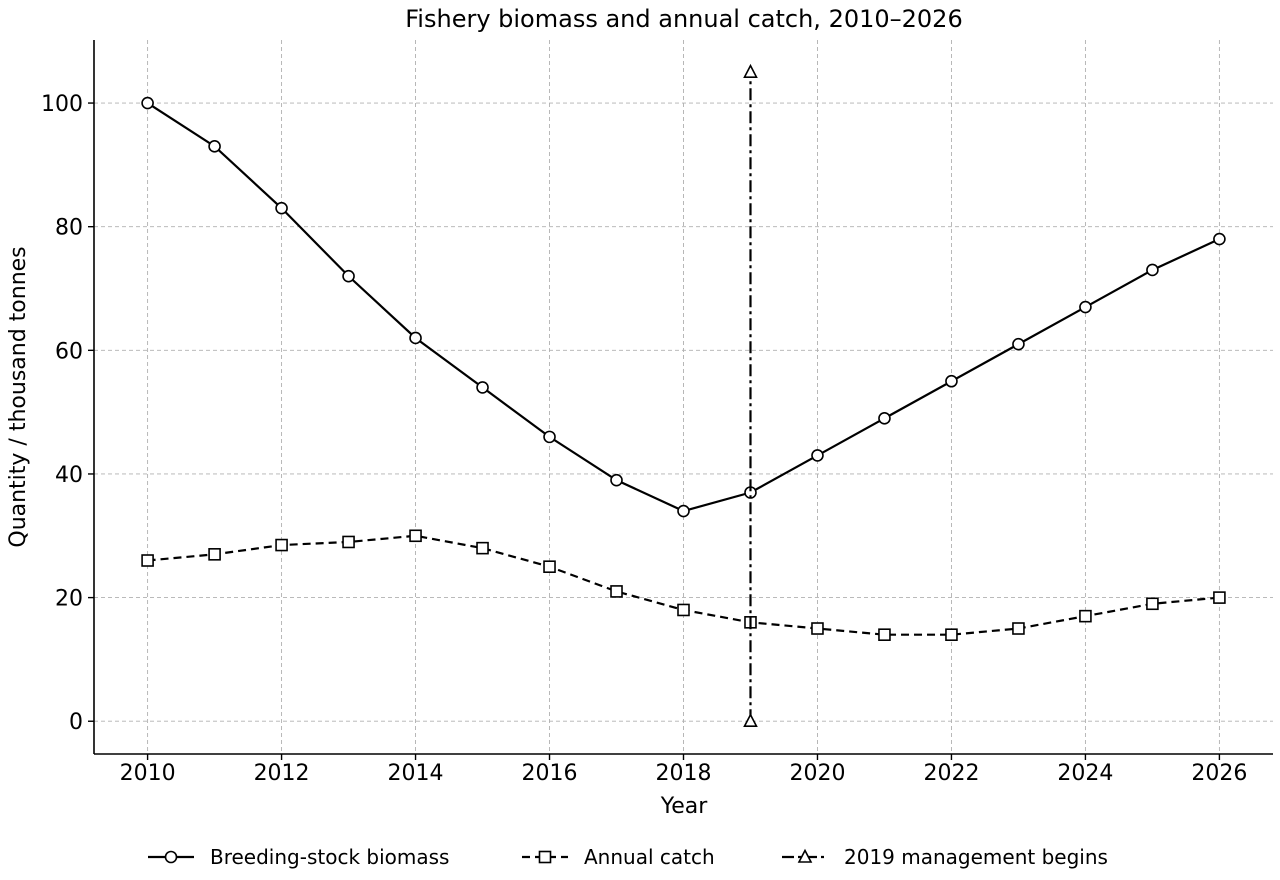  Describe the element at coordinates (416, 773) in the screenshot. I see `x-tick-label: 2014` at that location.